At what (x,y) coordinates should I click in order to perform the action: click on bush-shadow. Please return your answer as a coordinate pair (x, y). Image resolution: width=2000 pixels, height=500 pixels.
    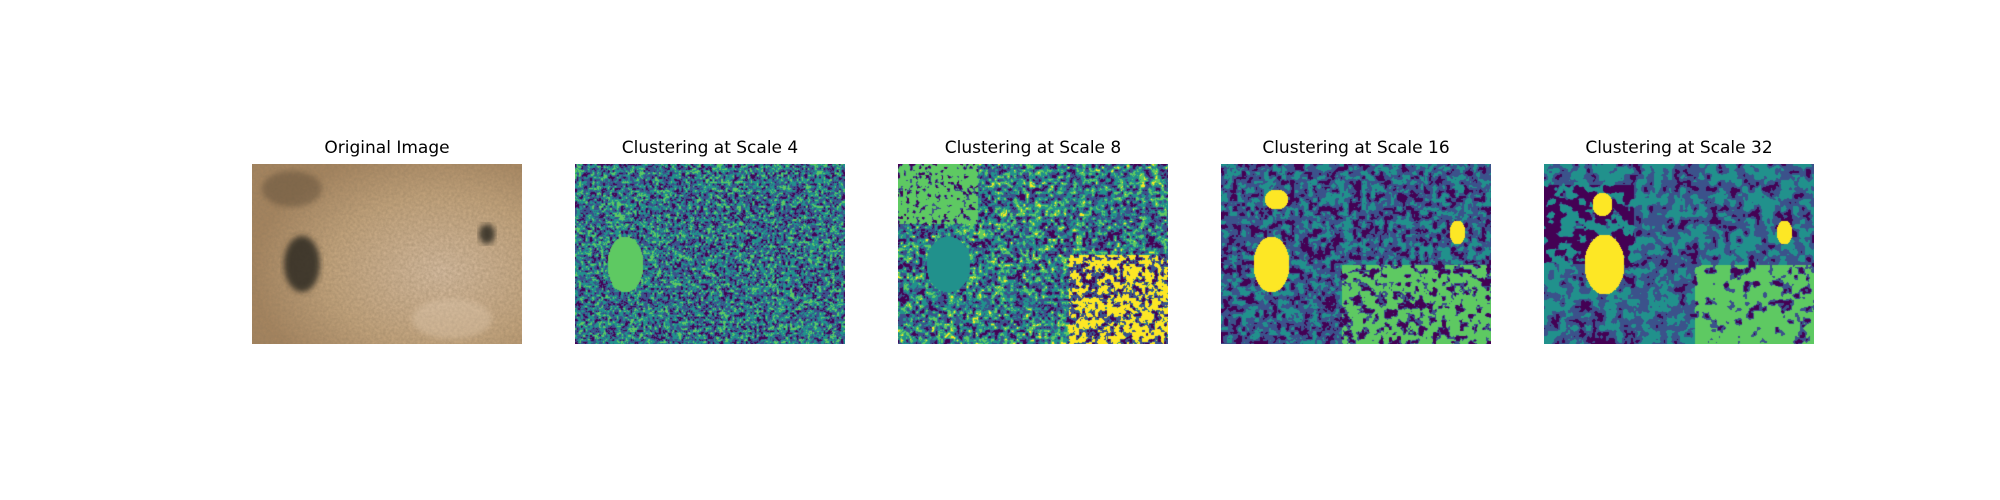
    Looking at the image, I should click on (302, 264).